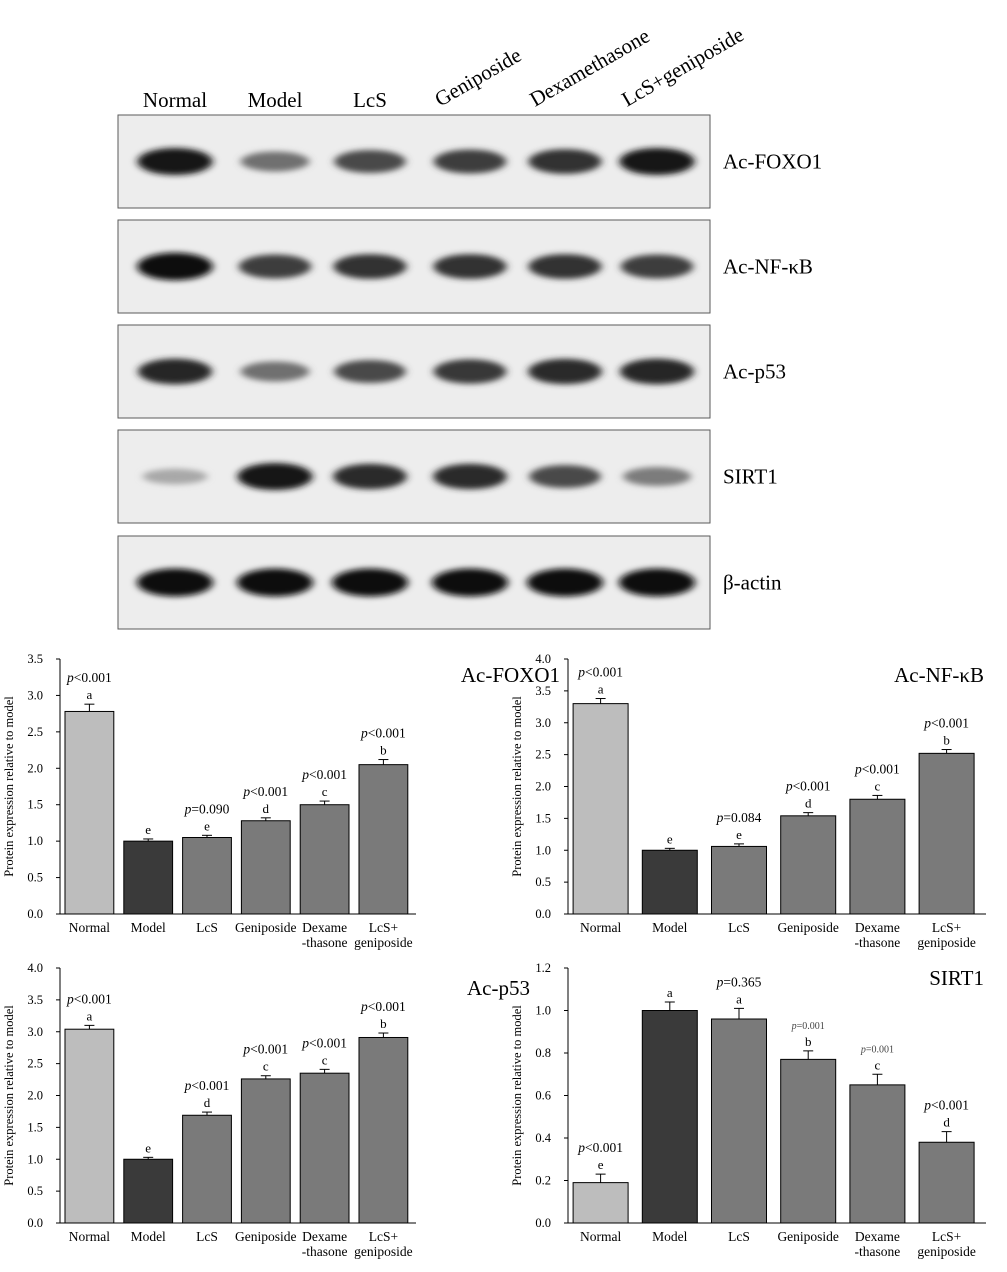  Describe the element at coordinates (754, 372) in the screenshot. I see `blot-row-label: Ac-p53` at that location.